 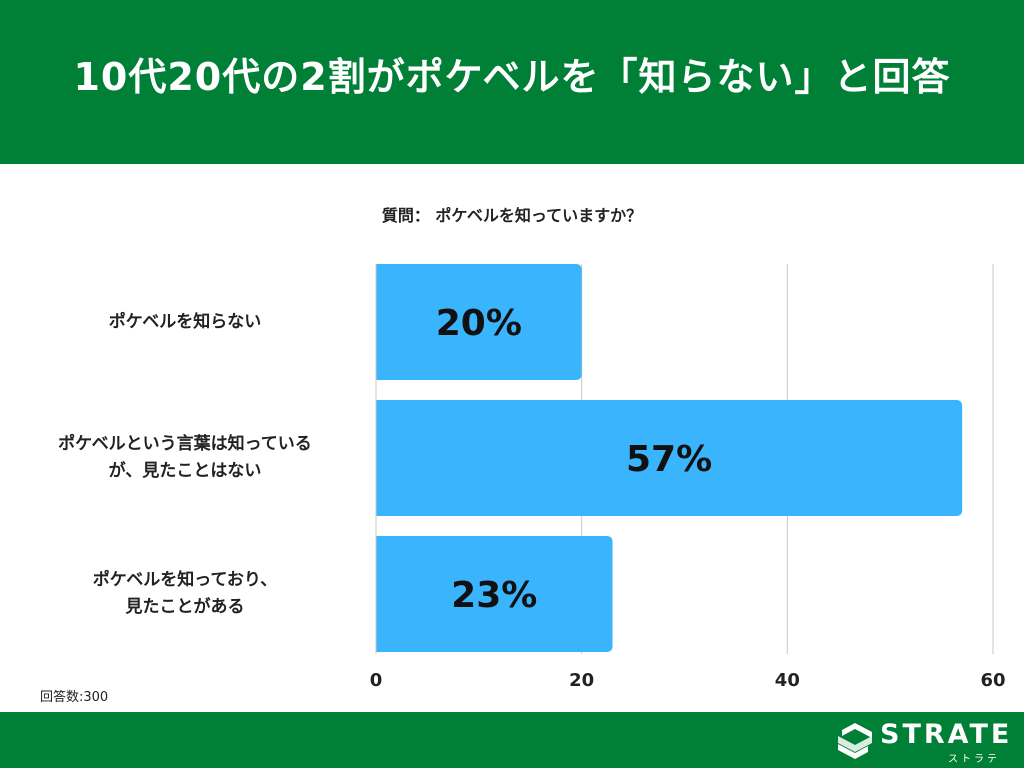 What do you see at coordinates (512, 215) in the screenshot?
I see `chart-question: 質問： ポケベルを知っていますか？` at bounding box center [512, 215].